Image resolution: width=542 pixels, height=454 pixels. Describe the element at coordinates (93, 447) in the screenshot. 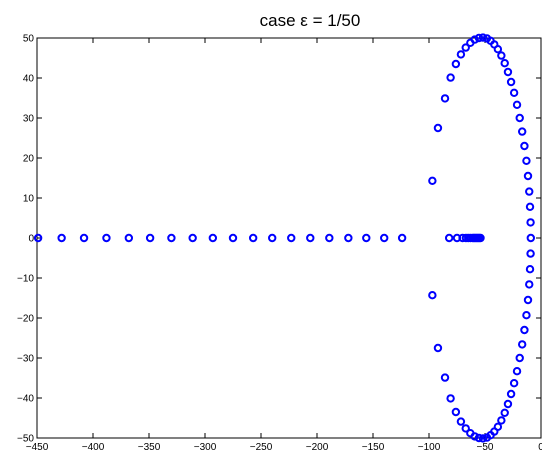

I see `x-tick-label: −400` at that location.